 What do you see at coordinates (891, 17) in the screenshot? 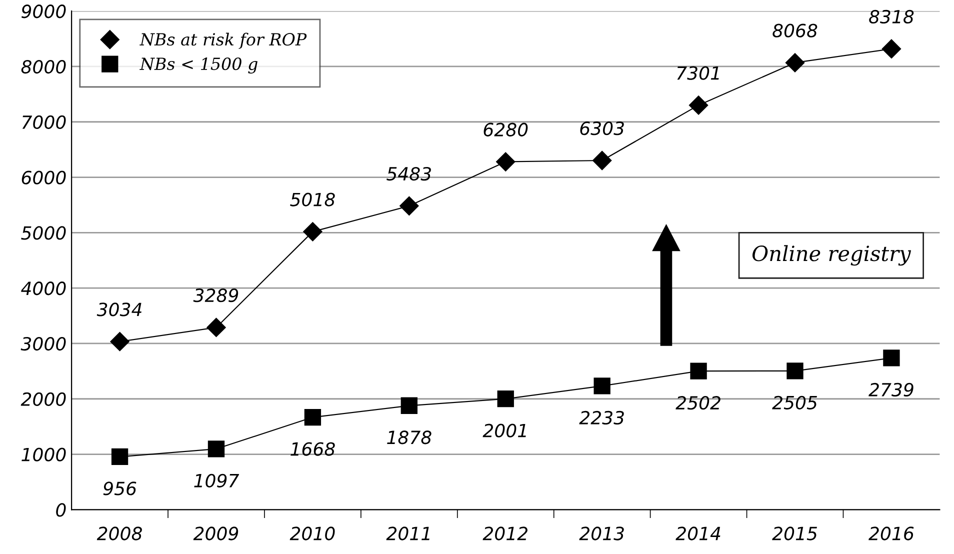
I see `data-label: 8318` at bounding box center [891, 17].